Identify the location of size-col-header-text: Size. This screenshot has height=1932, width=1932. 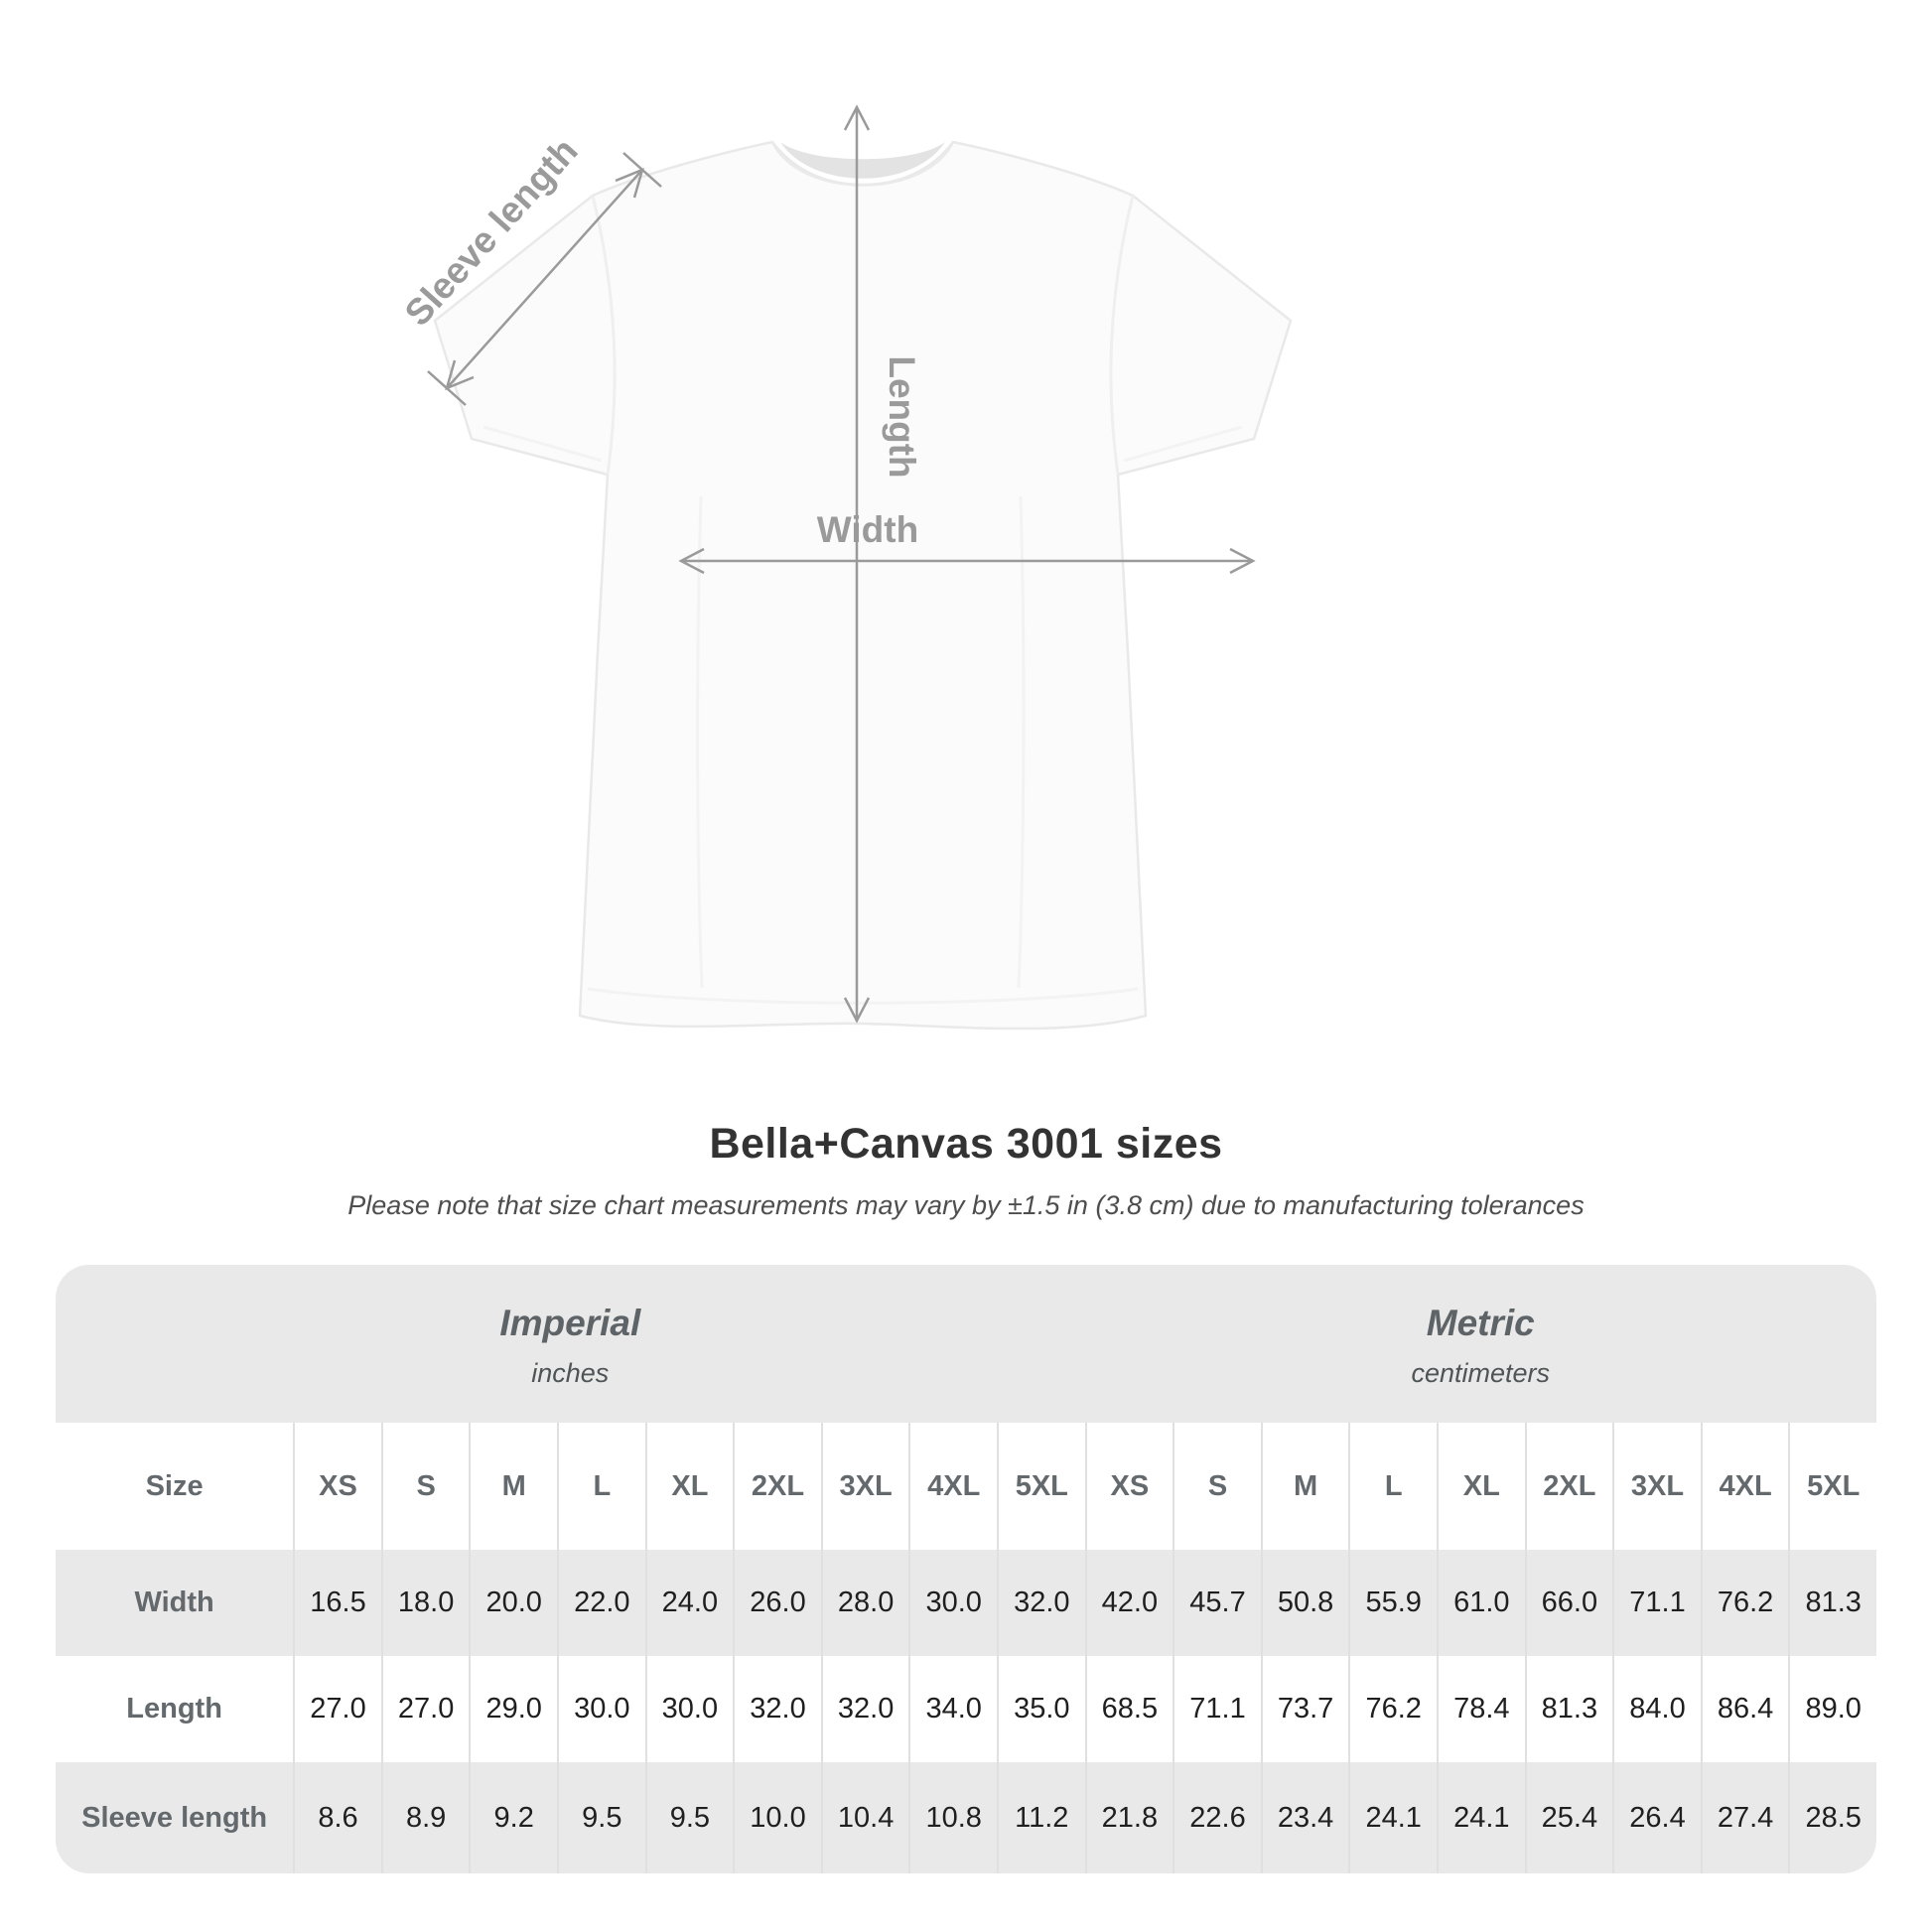
(174, 1486).